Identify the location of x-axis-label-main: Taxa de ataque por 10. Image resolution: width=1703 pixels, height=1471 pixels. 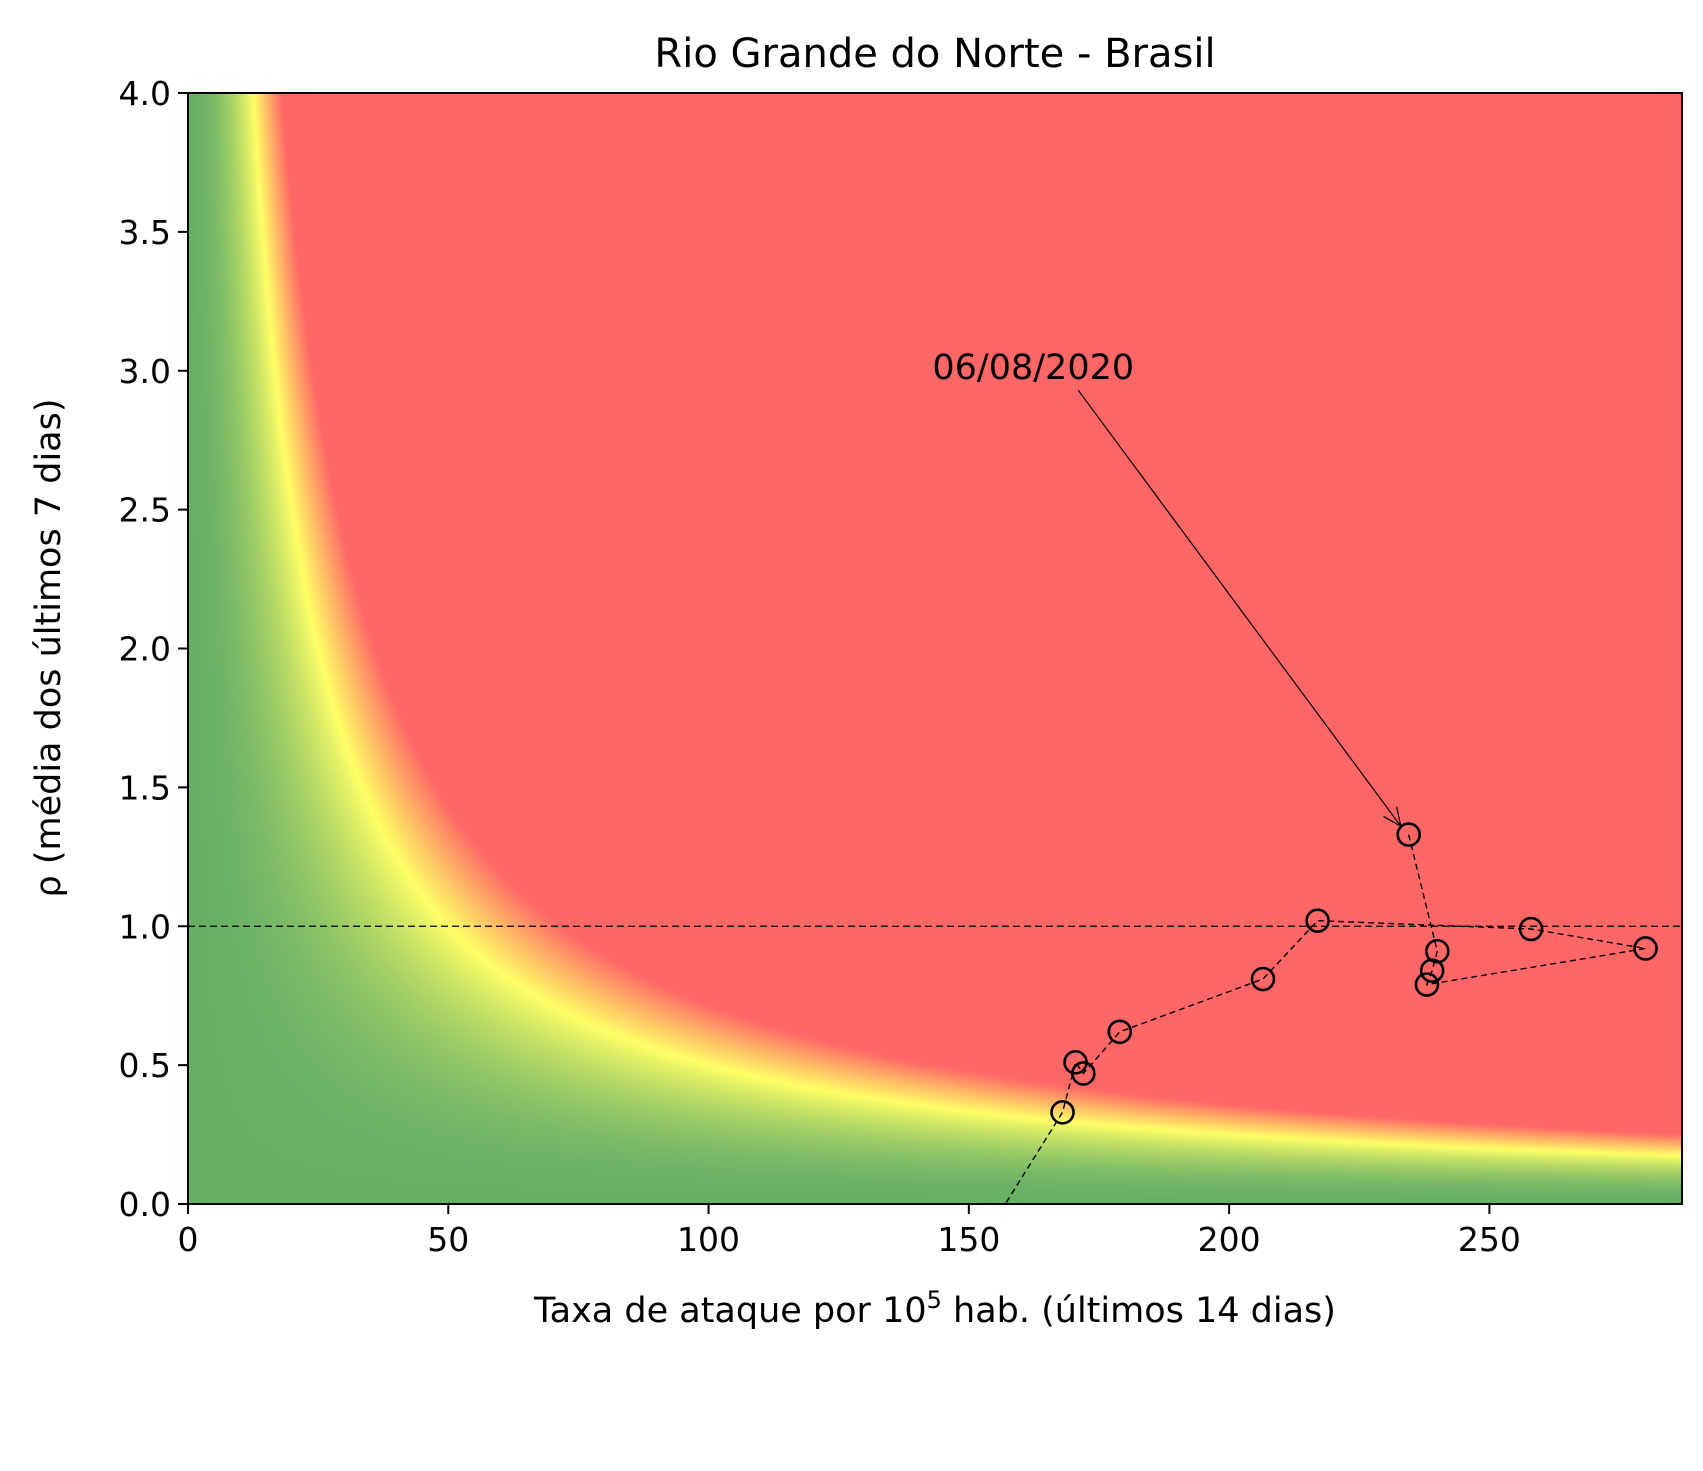
(730, 1311).